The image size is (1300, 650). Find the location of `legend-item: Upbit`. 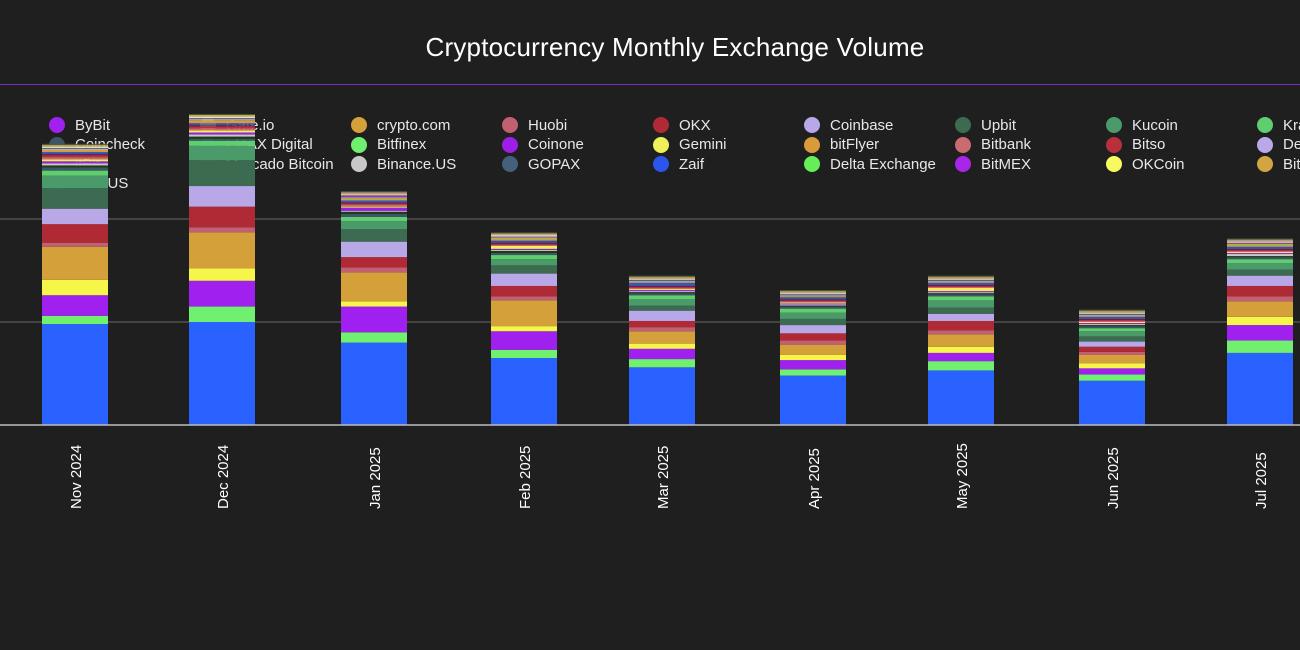

legend-item: Upbit is located at coordinates (985, 125).